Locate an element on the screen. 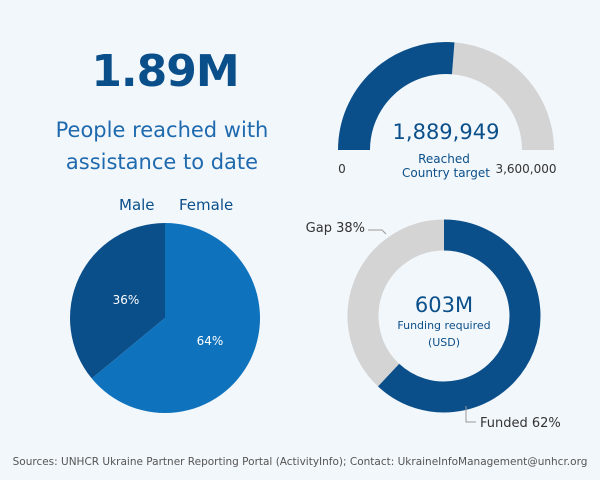  gauge-value-label: 1,889,949 is located at coordinates (446, 132).